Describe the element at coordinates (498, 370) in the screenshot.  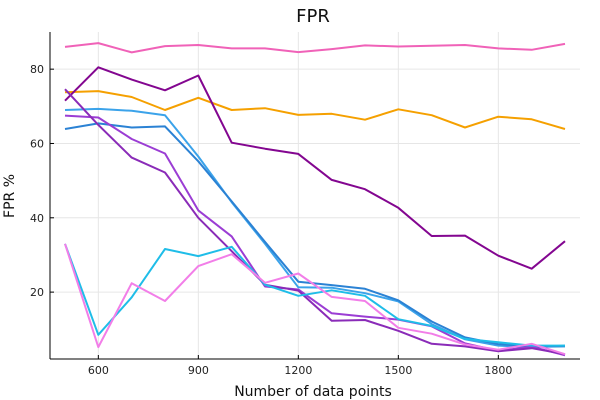
I see `x-tick-label: 1800` at that location.